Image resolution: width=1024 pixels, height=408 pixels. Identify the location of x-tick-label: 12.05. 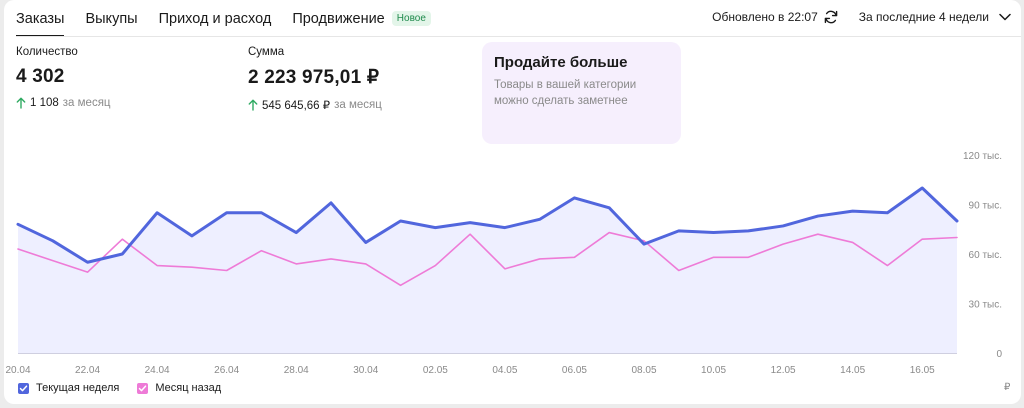
(783, 370).